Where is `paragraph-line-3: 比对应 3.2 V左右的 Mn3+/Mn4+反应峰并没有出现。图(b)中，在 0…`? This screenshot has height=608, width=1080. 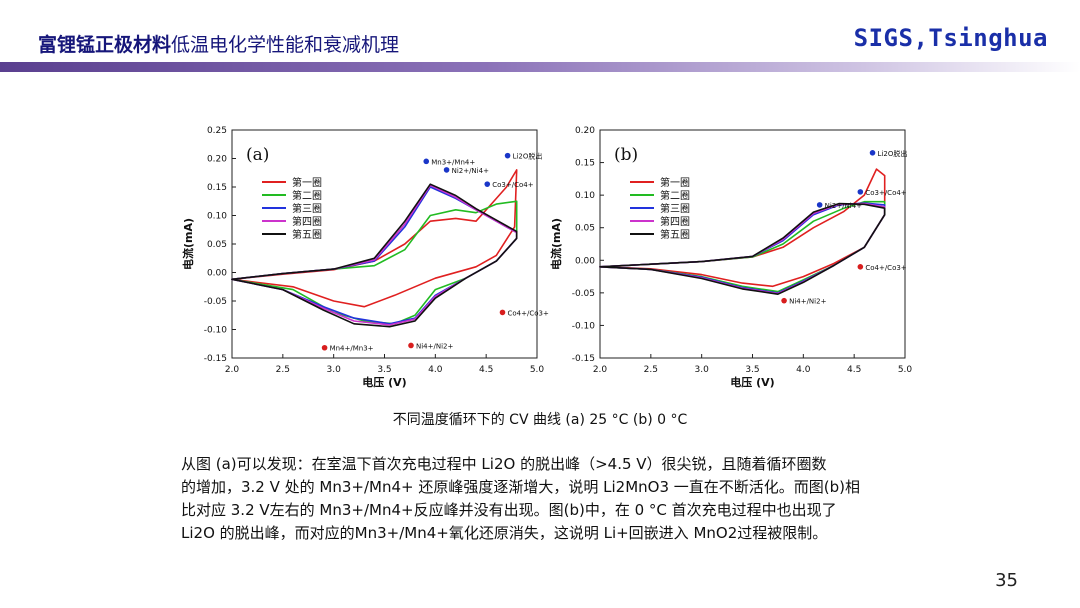 paragraph-line-3: 比对应 3.2 V左右的 Mn3+/Mn4+反应峰并没有出现。图(b)中，在 0… is located at coordinates (509, 510).